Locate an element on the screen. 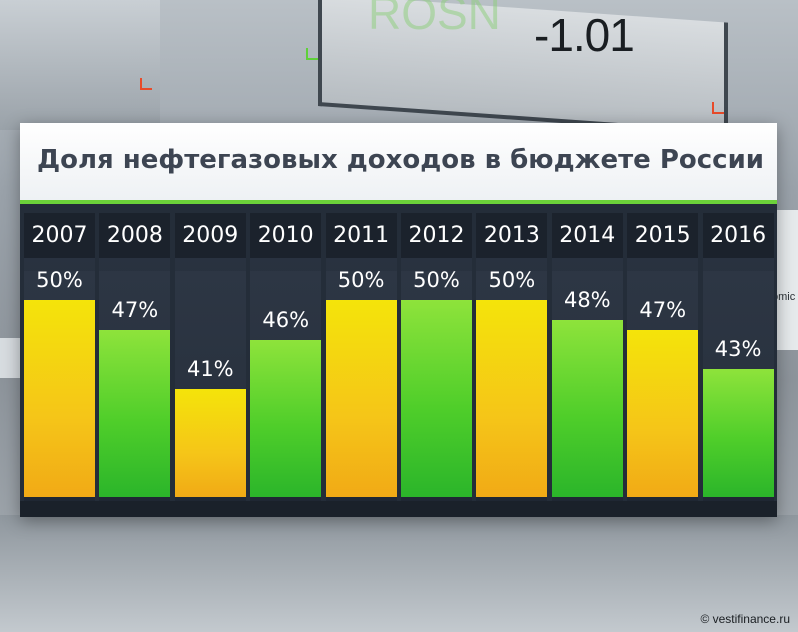  data-label: 48% is located at coordinates (587, 300).